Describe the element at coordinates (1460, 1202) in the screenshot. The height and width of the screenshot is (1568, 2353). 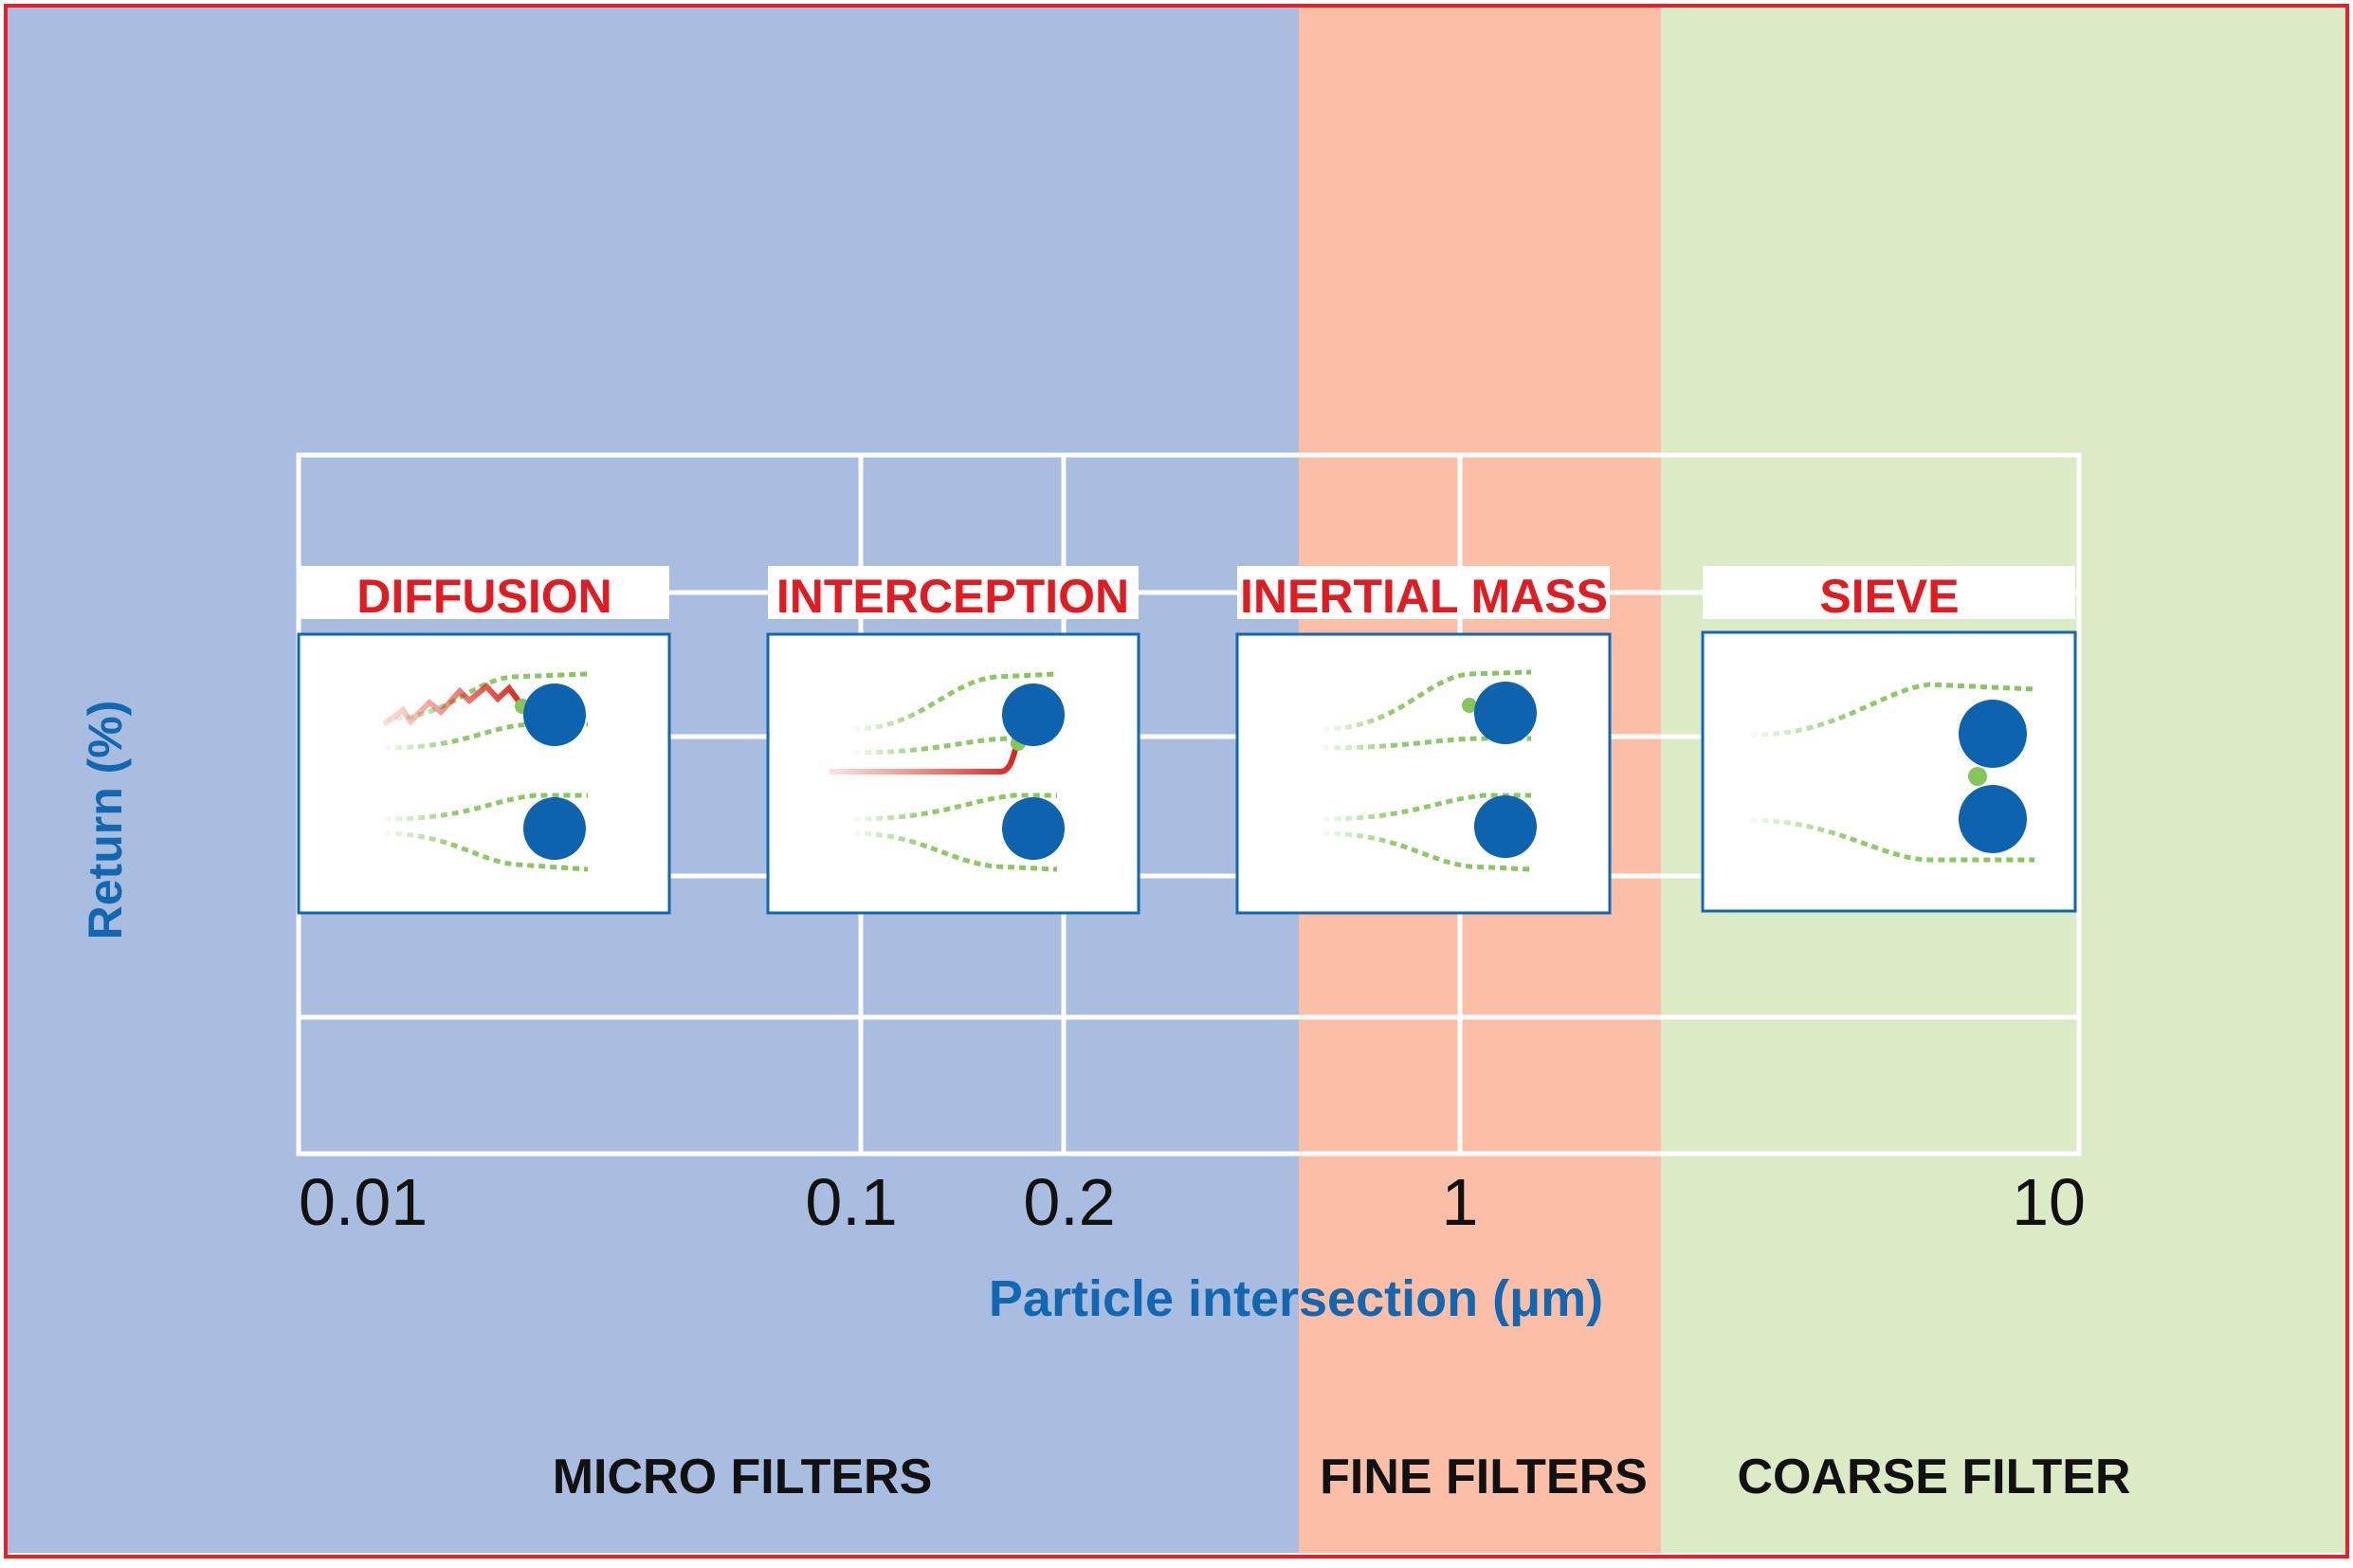
I see `x-tick-label: 1` at that location.